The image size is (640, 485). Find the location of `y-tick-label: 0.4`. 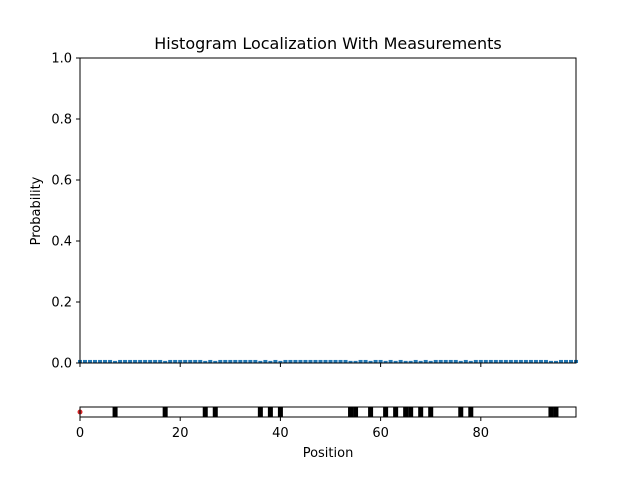

y-tick-label: 0.4 is located at coordinates (61, 242).